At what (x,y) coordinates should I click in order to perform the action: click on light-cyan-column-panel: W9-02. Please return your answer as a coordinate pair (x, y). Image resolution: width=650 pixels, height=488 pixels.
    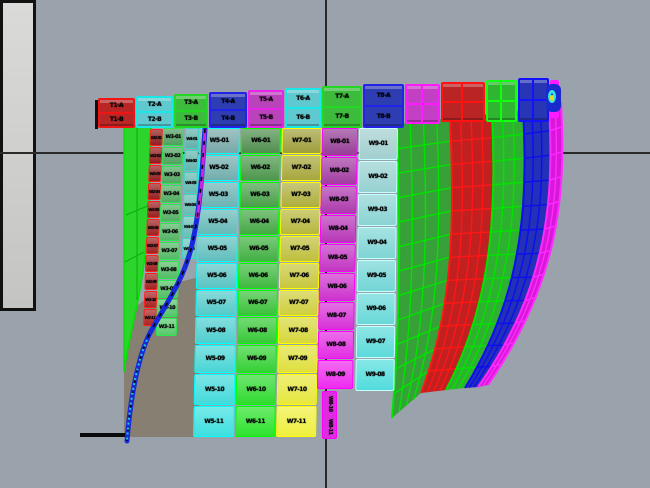
    Looking at the image, I should click on (378, 177).